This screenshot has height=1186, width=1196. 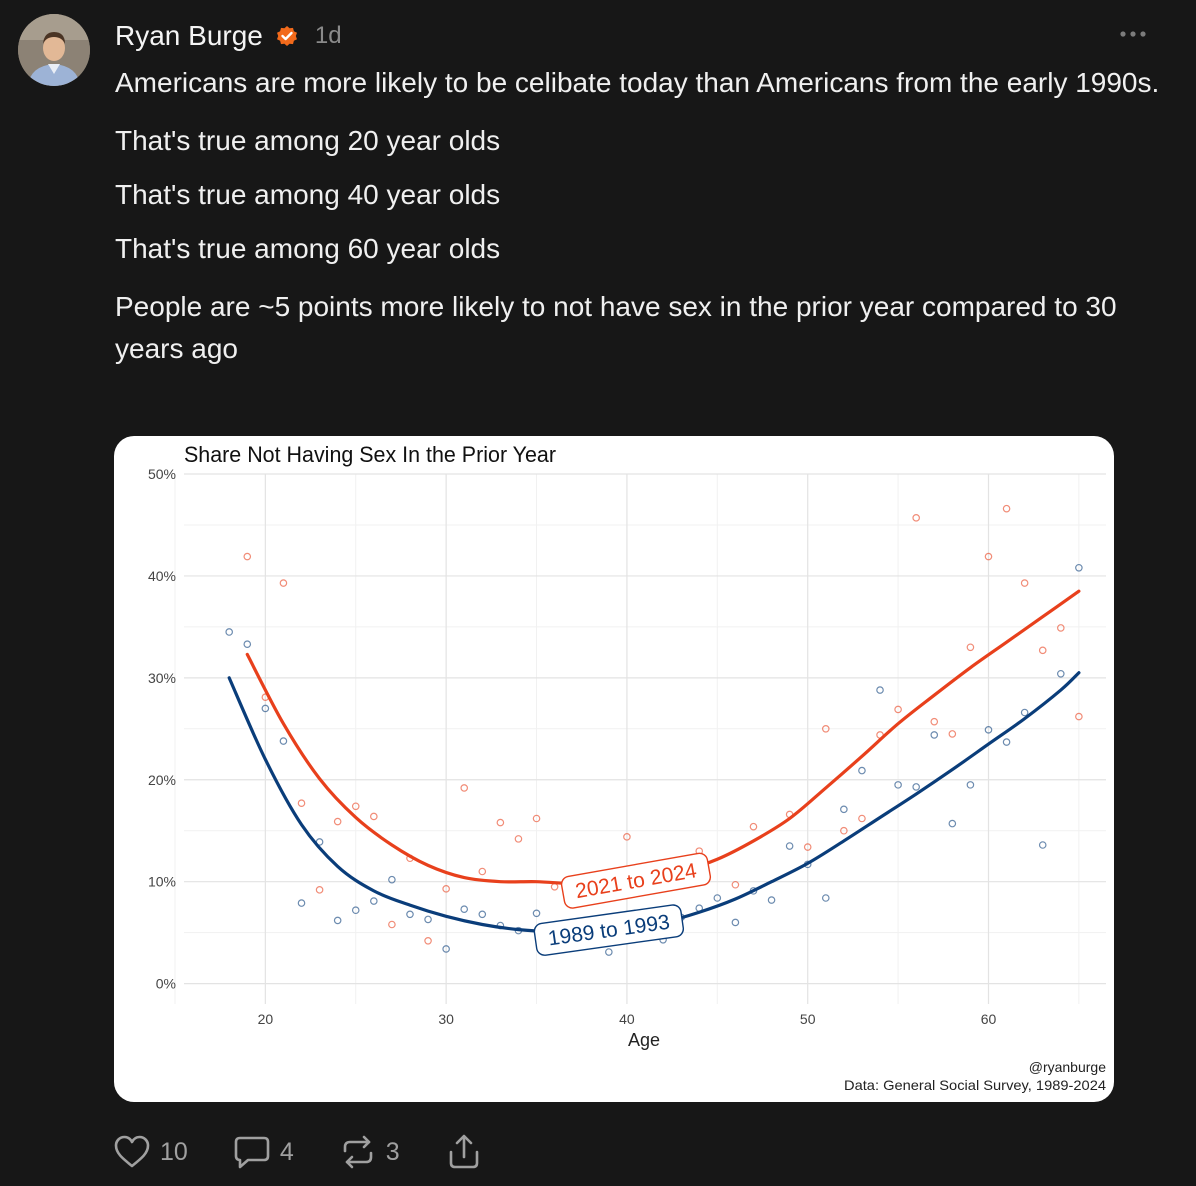 I want to click on repost-count: 3, so click(x=392, y=1151).